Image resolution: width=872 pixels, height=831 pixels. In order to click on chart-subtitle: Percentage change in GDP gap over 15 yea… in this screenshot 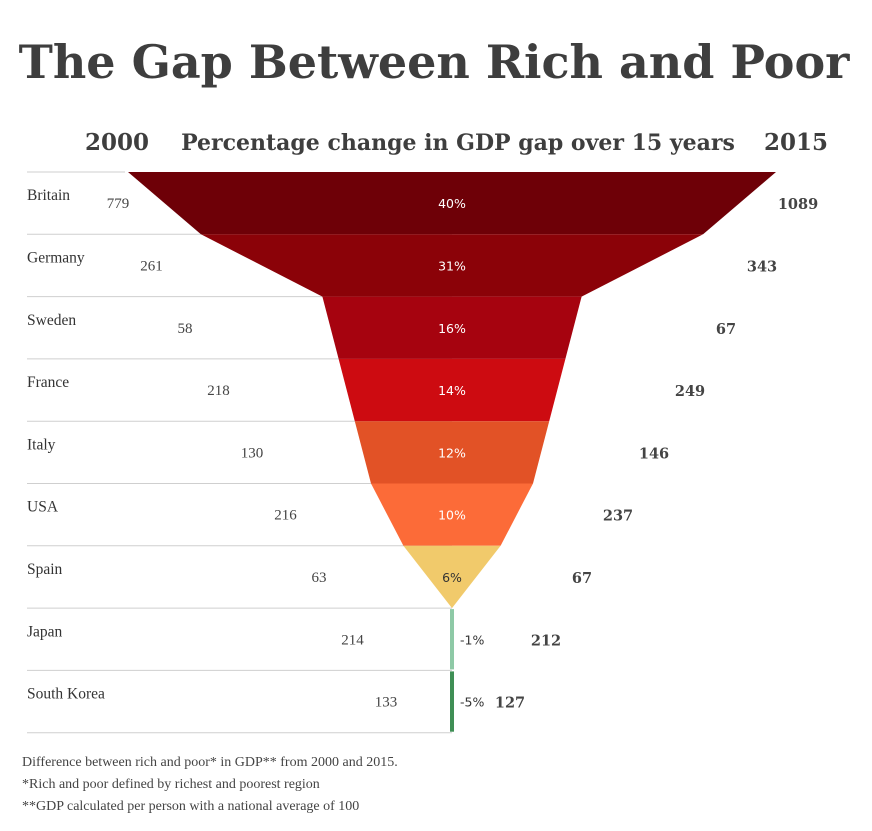, I will do `click(458, 143)`.